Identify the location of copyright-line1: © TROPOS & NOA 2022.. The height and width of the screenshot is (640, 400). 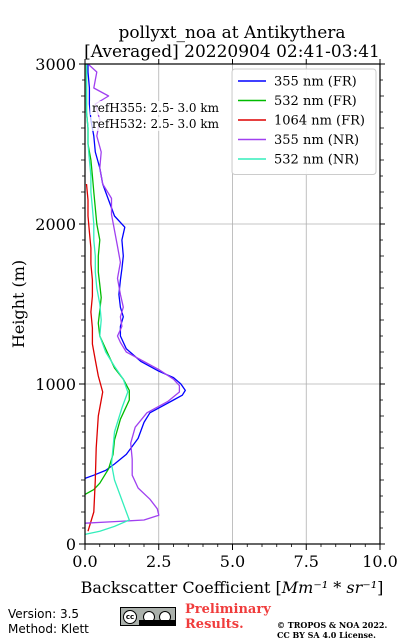
(332, 625).